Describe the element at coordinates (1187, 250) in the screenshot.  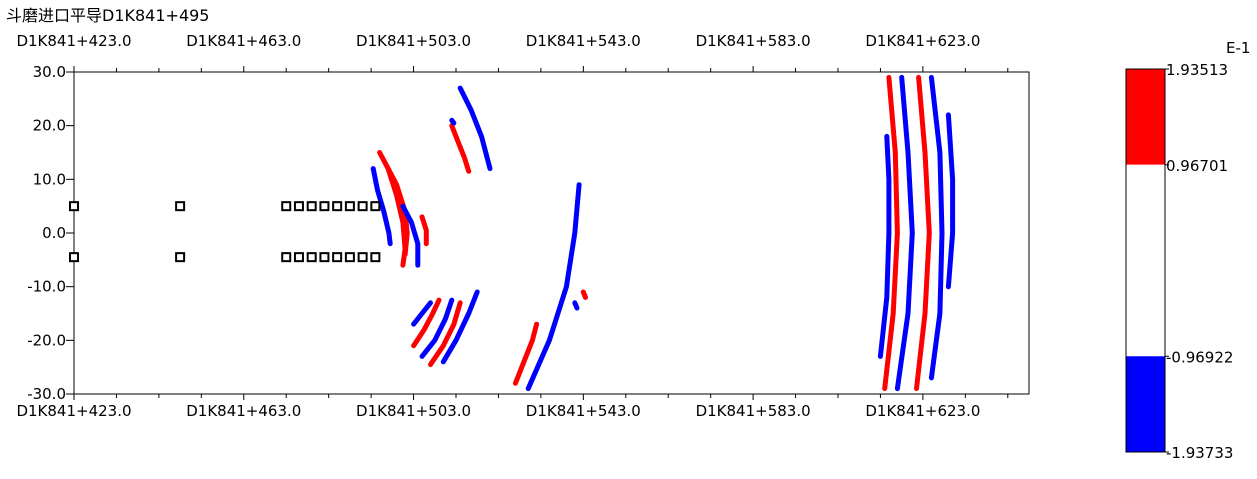
I see `colorbar: E-1 1.93513 0.96701 -0.96922 -1.93733` at that location.